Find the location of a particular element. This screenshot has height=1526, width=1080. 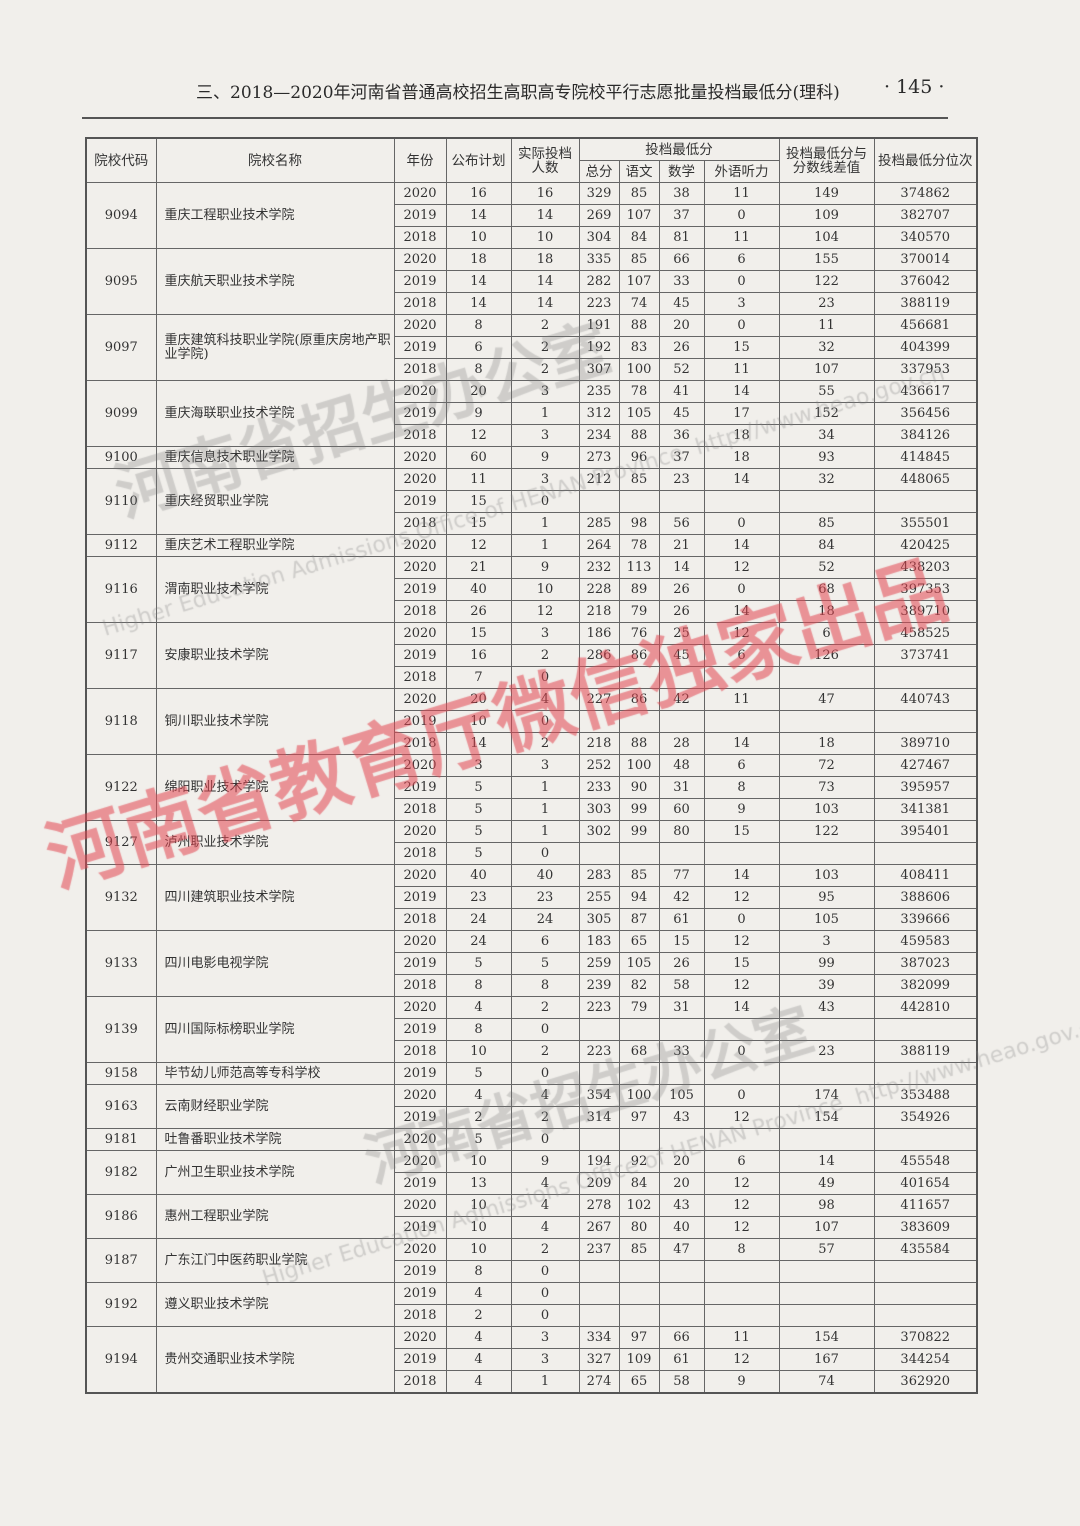

cell-chinese: 113 is located at coordinates (639, 567).